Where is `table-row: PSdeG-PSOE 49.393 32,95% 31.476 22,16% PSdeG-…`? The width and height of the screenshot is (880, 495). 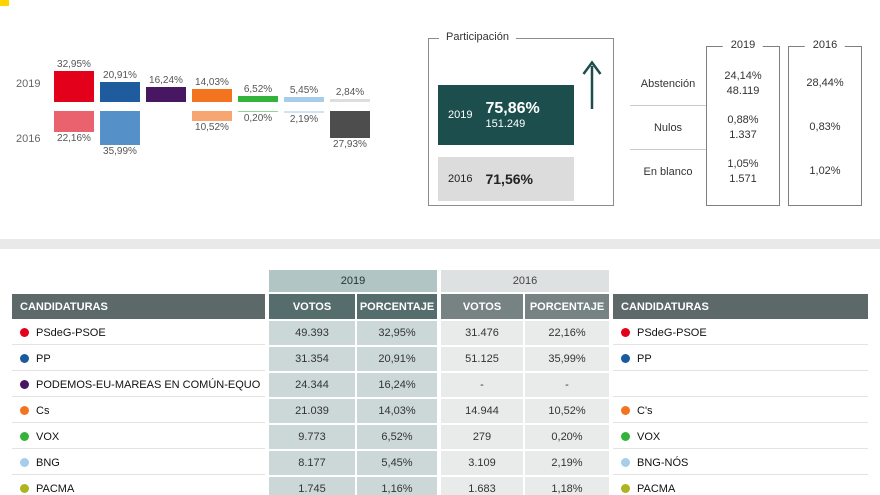 table-row: PSdeG-PSOE 49.393 32,95% 31.476 22,16% PSdeG-… is located at coordinates (440, 333).